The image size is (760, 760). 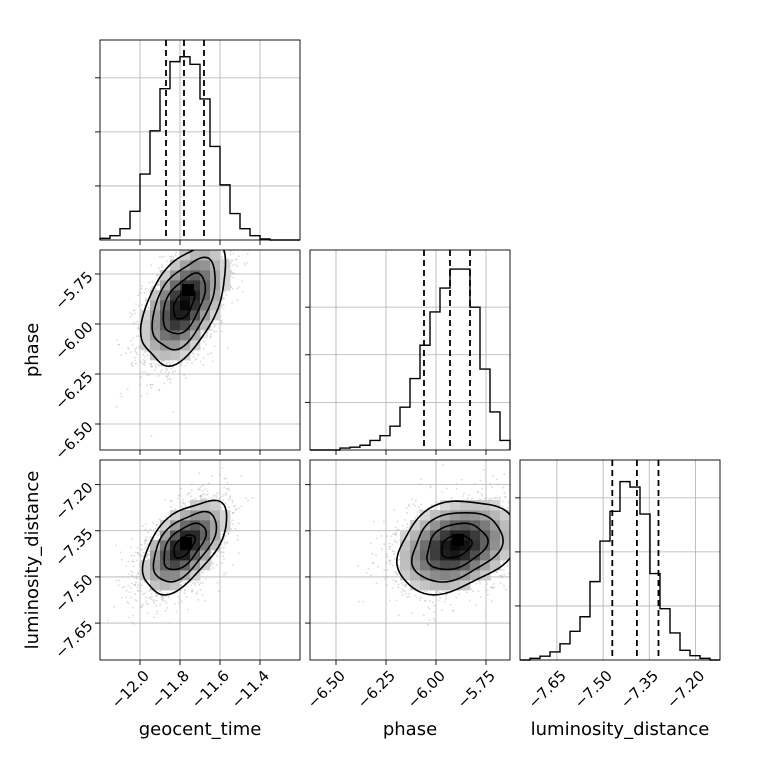 I want to click on grid-lines, so click(x=200, y=140).